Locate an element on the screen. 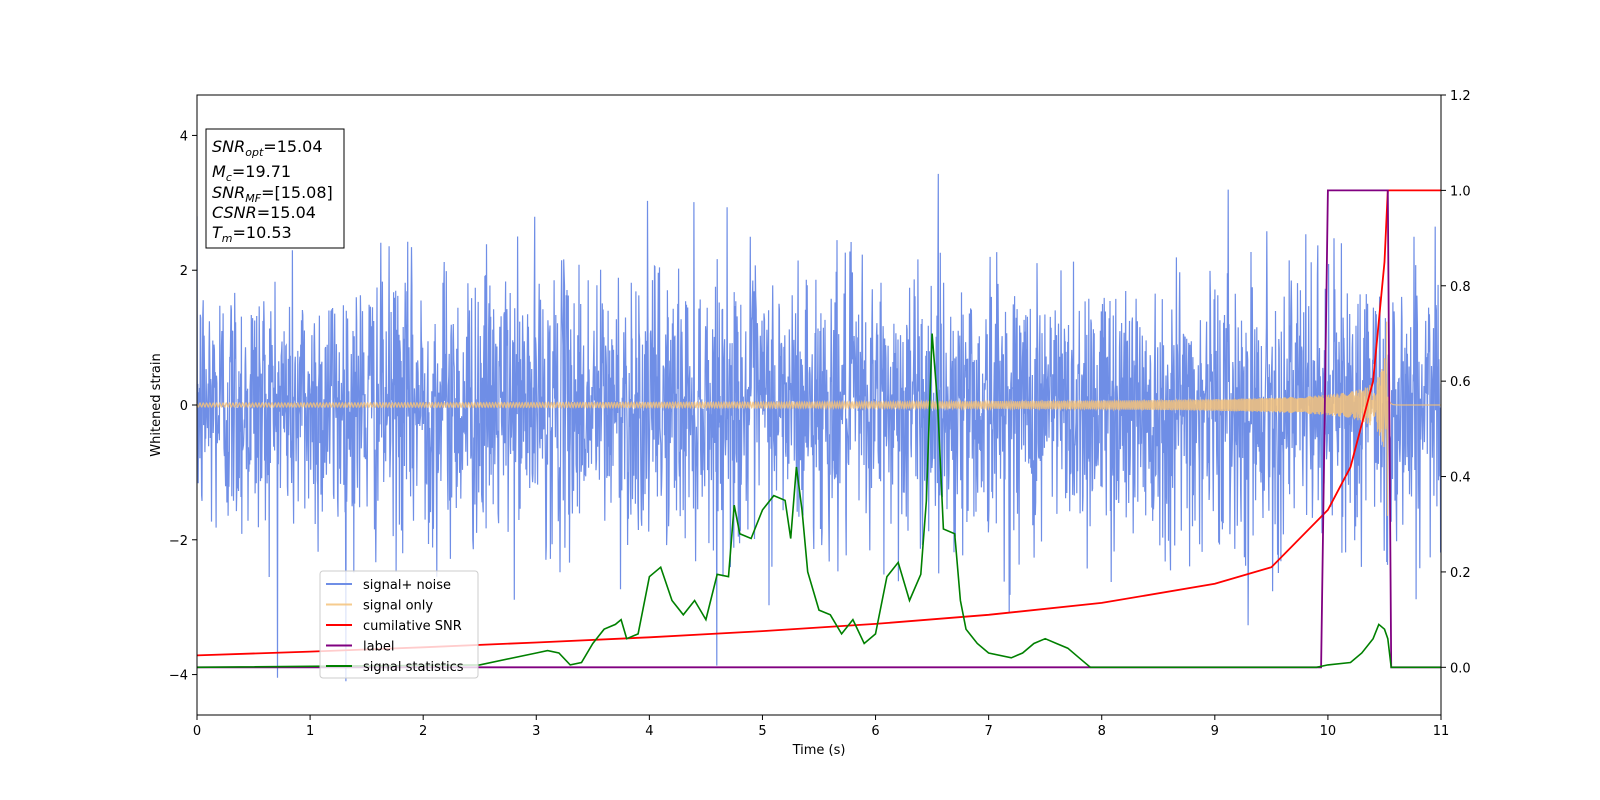 The width and height of the screenshot is (1600, 800). y-tick-label: 2 is located at coordinates (184, 271).